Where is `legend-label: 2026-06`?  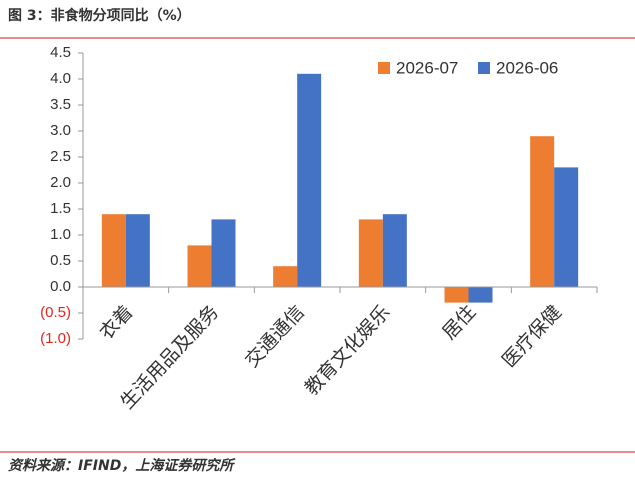
legend-label: 2026-06 is located at coordinates (527, 67).